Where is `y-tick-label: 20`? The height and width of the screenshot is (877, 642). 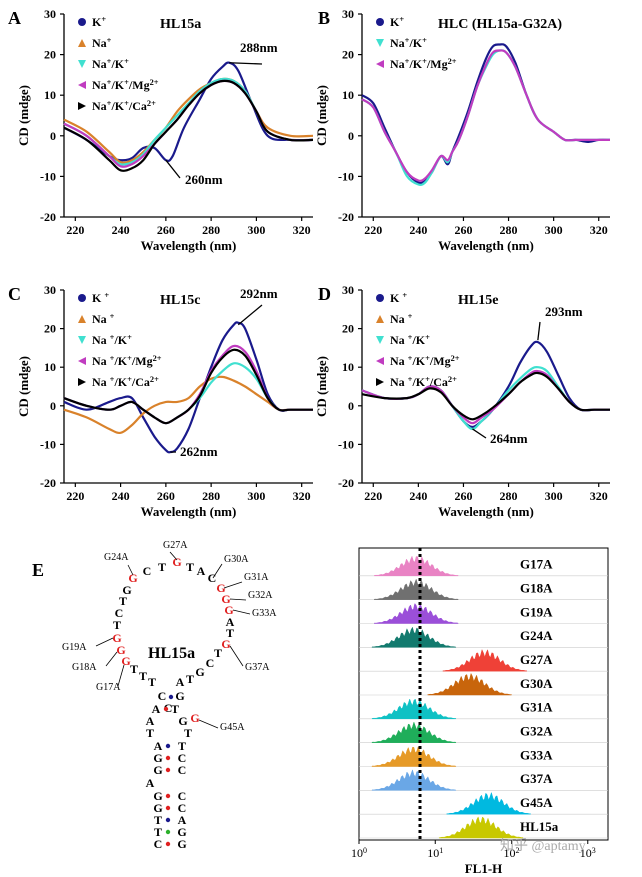 y-tick-label: 20 is located at coordinates (50, 55).